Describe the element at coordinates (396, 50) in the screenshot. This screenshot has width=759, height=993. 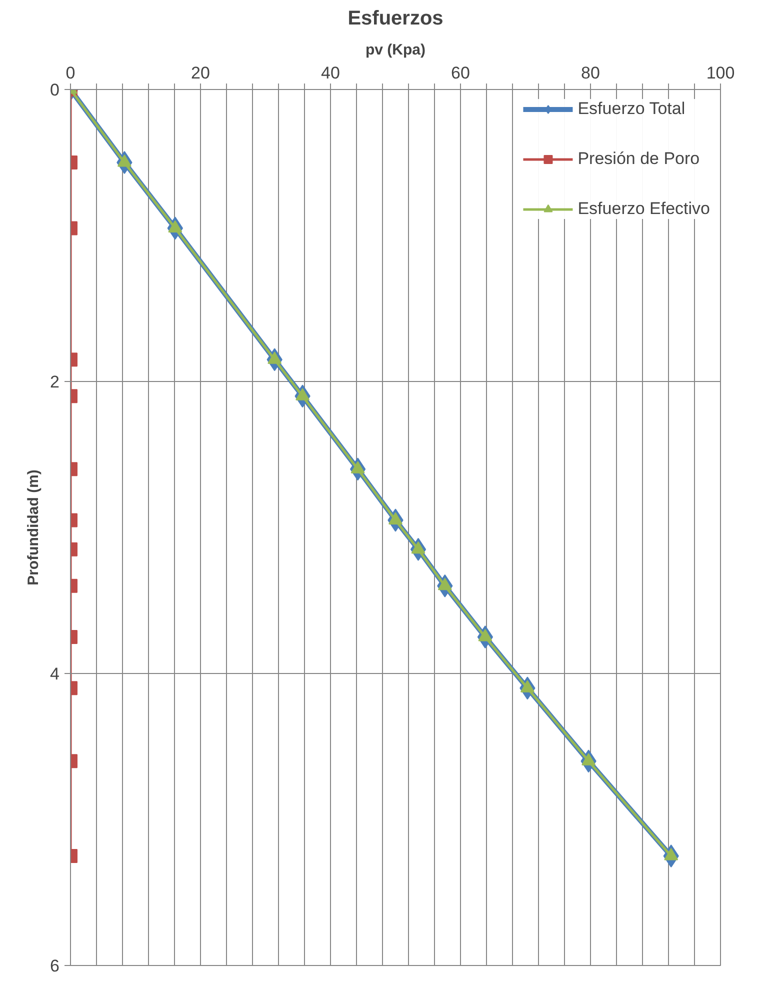
I see `x-axis-title: pv (Kpa)` at that location.